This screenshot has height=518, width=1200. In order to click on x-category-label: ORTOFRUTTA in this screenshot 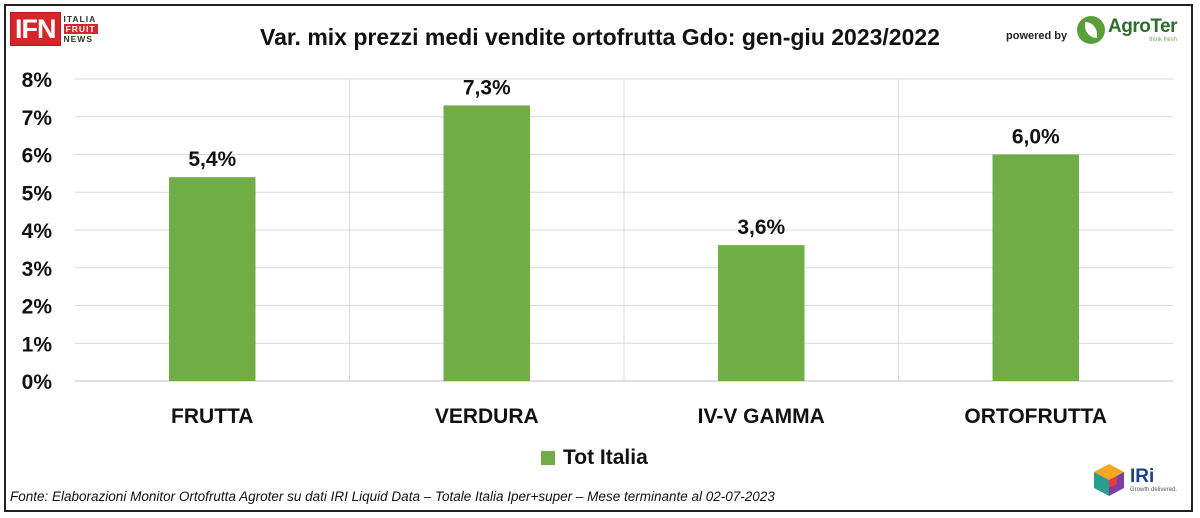, I will do `click(1035, 416)`.